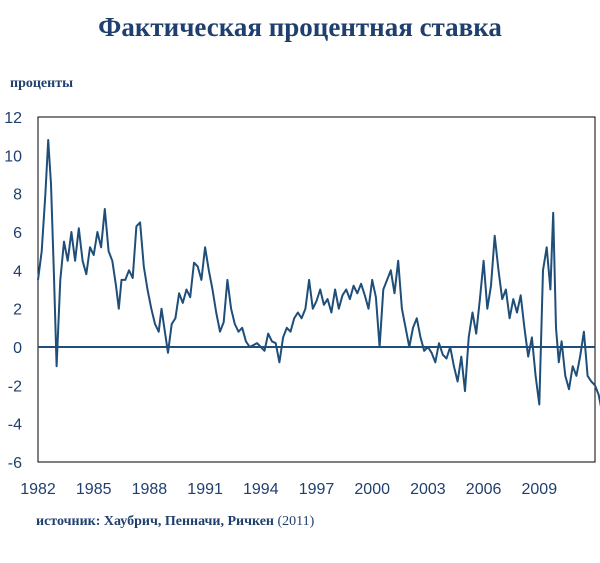  I want to click on y-tick-label: -4, so click(15, 425).